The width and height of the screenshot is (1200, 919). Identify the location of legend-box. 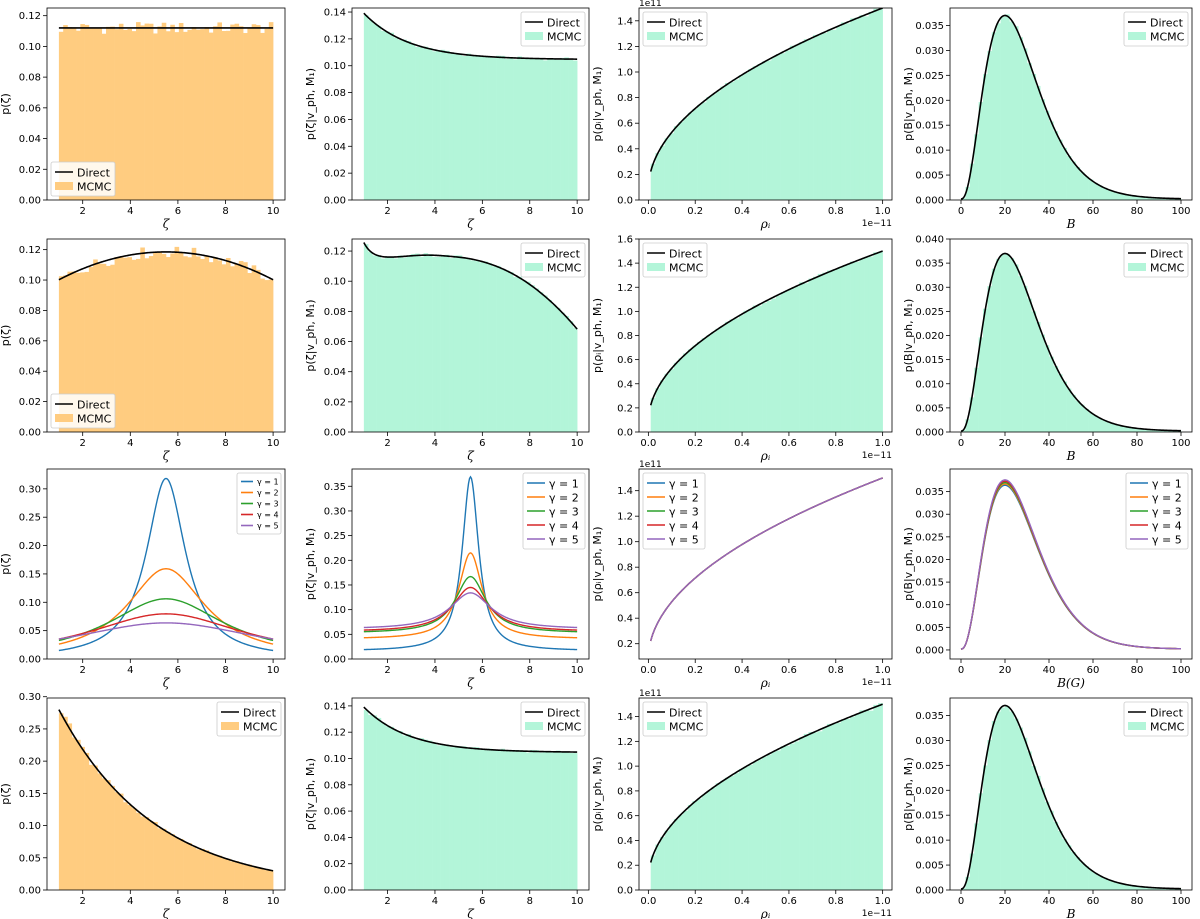
(259, 503).